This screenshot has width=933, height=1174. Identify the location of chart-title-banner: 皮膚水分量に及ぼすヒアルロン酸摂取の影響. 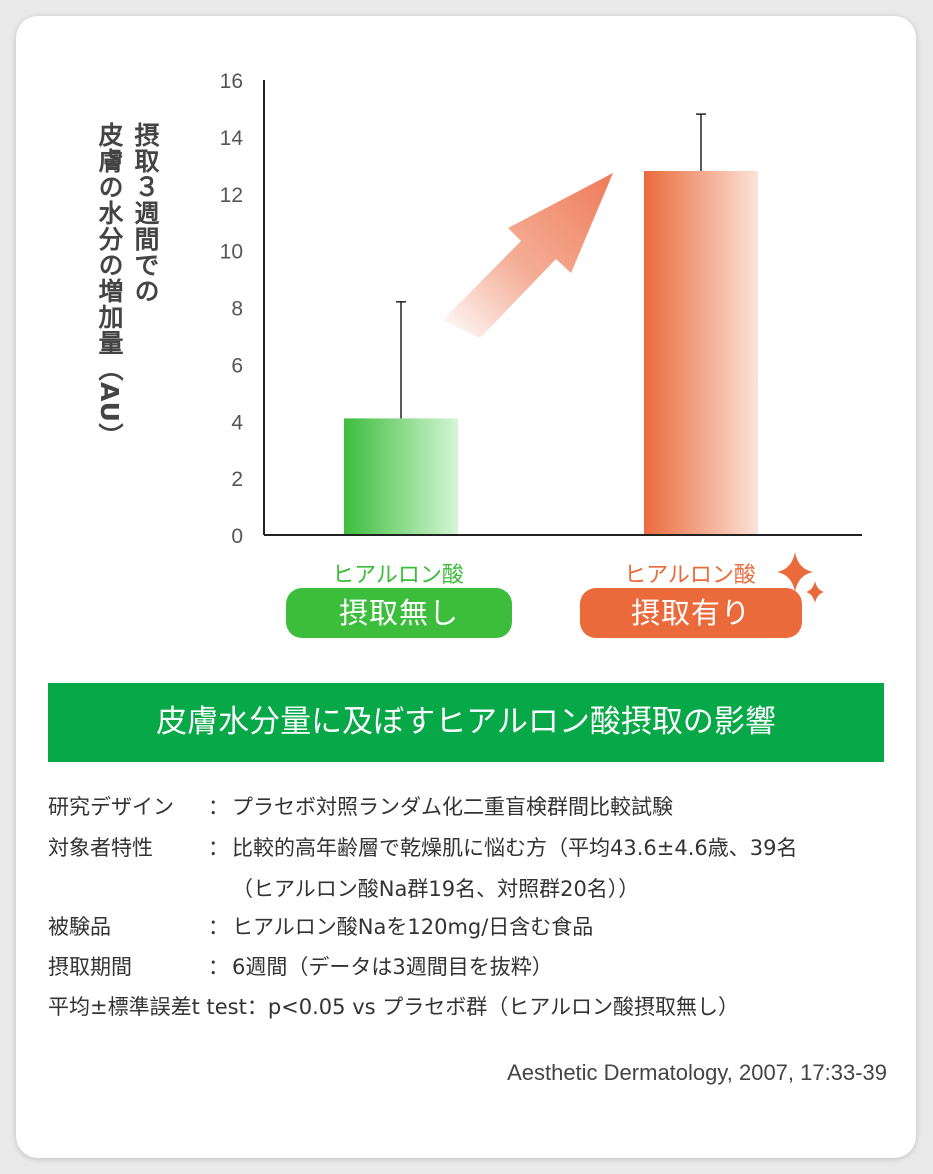
(466, 722).